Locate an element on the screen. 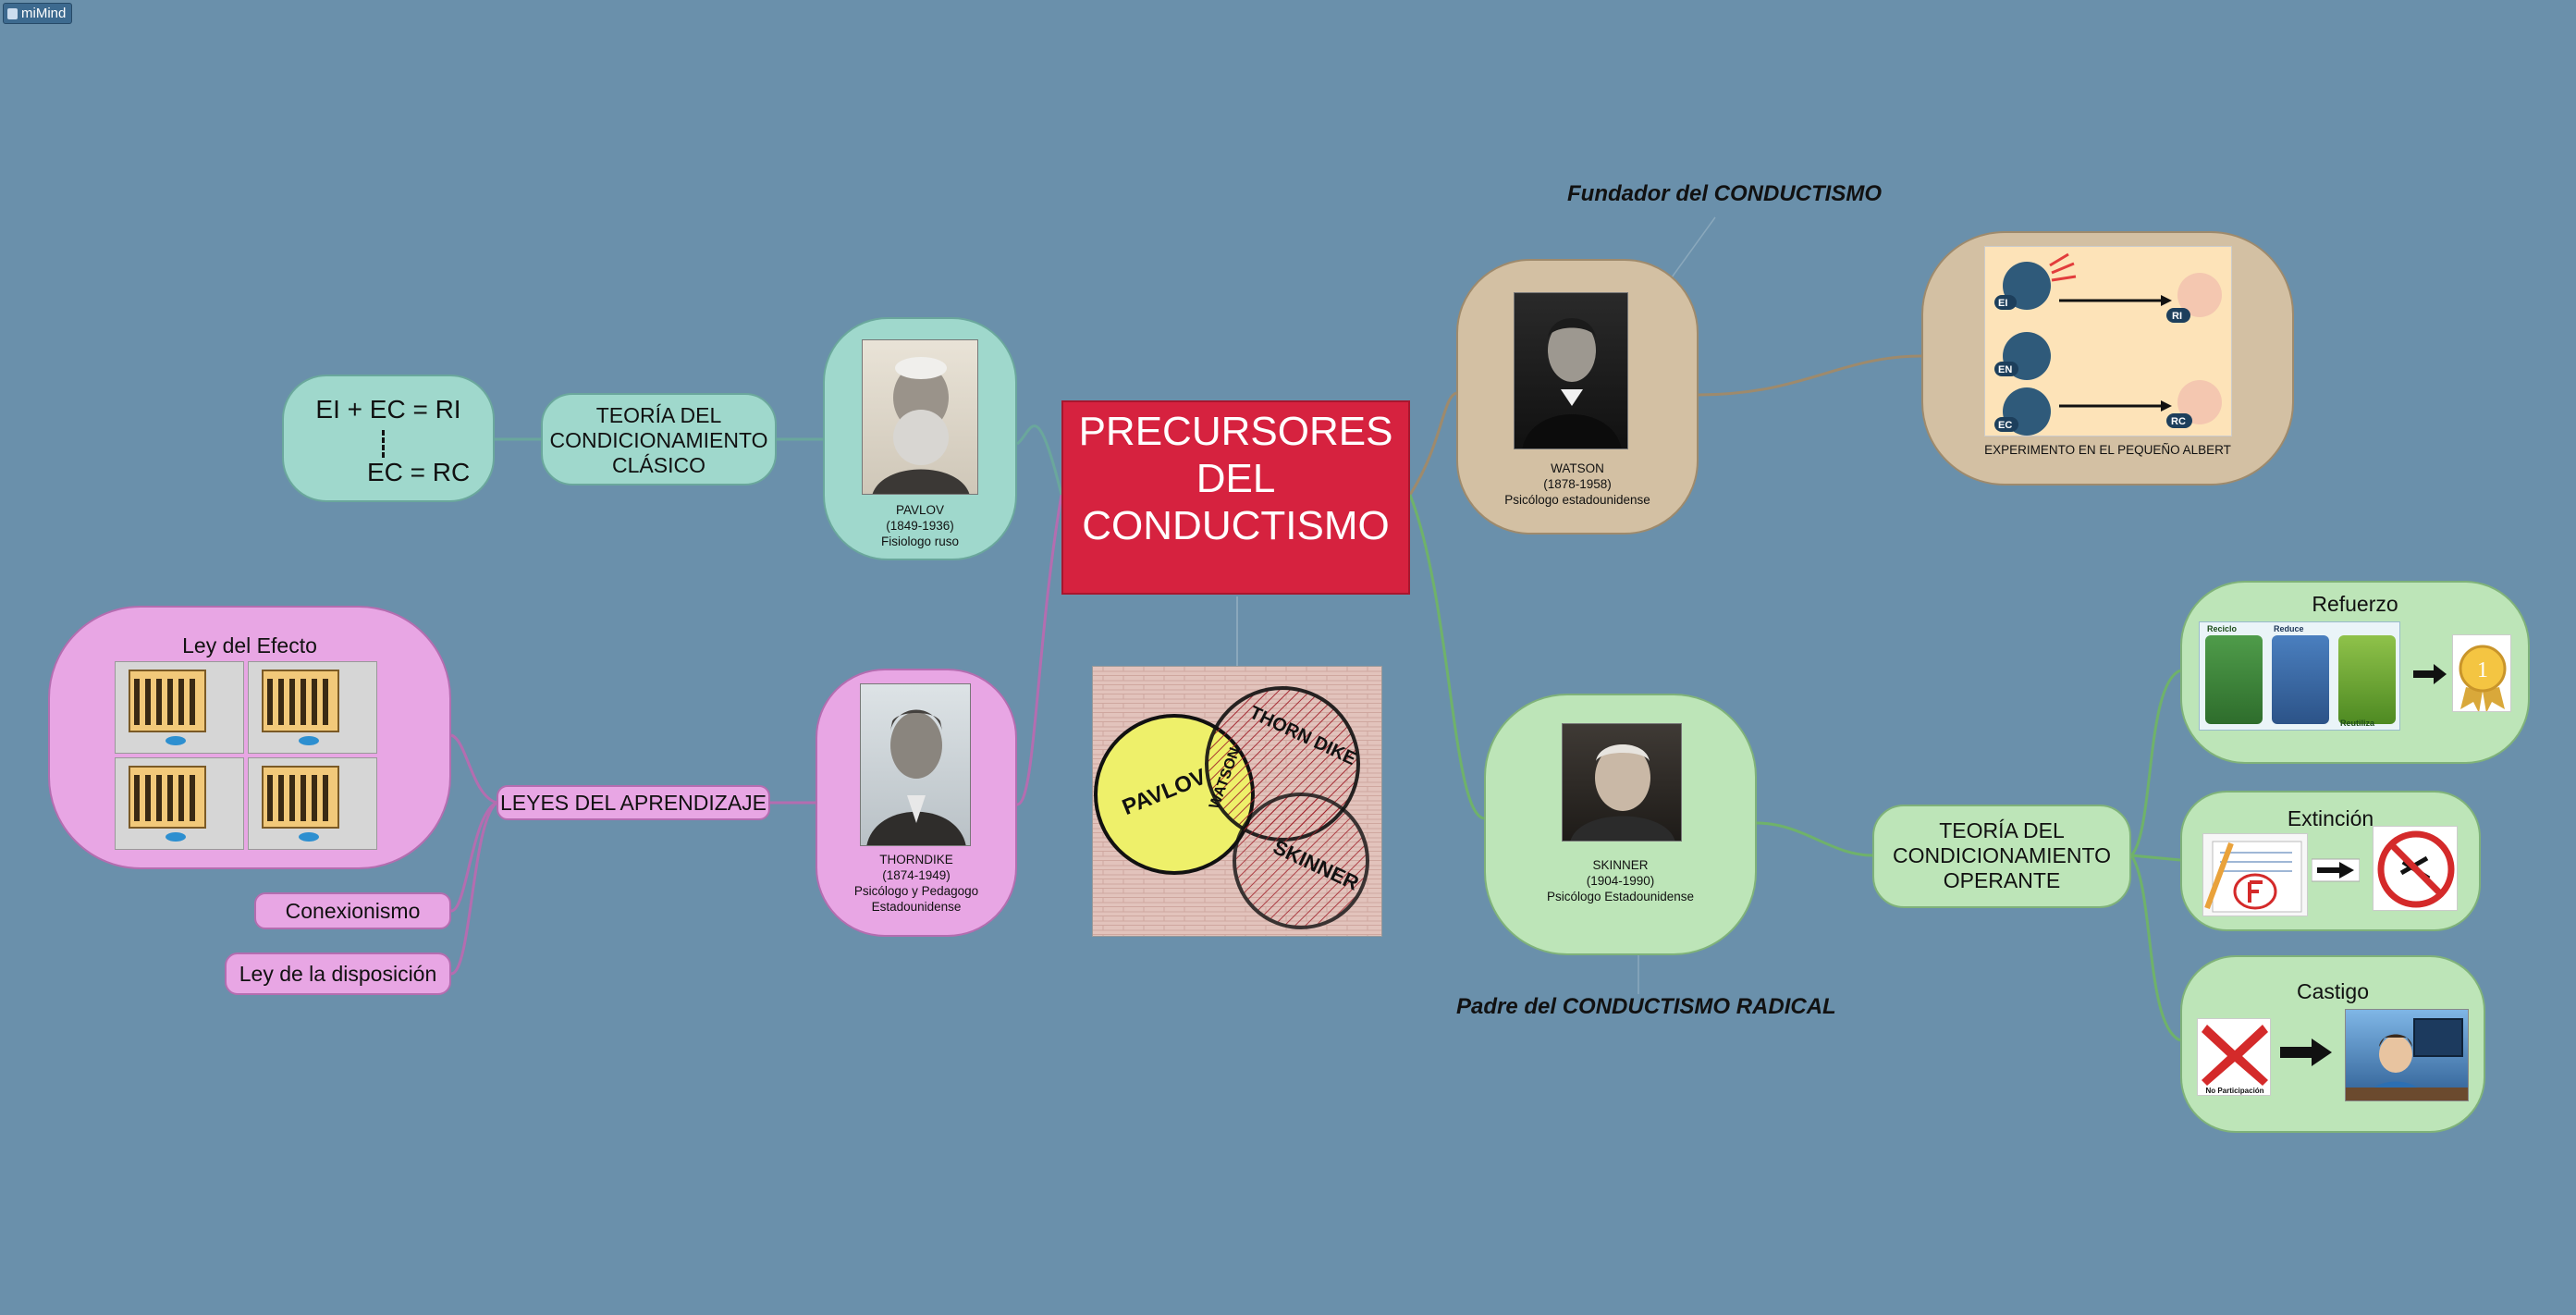 This screenshot has width=2576, height=1315. connectionism-node: Conexionismo is located at coordinates (352, 910).